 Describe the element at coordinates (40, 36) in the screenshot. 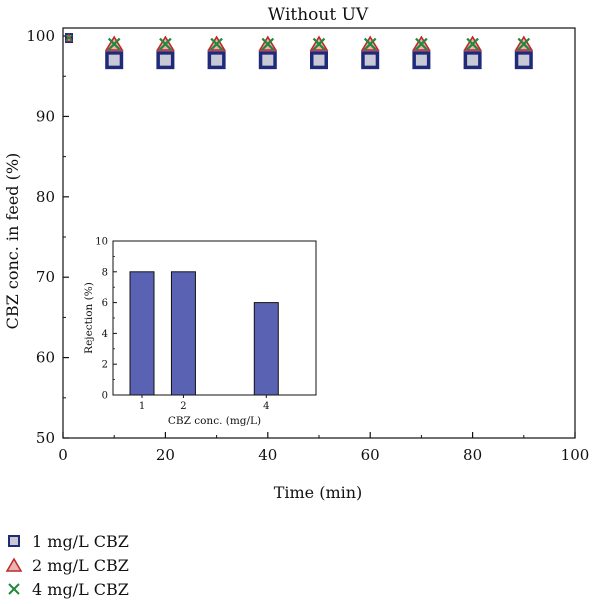

I see `y-tick-label: 100` at that location.